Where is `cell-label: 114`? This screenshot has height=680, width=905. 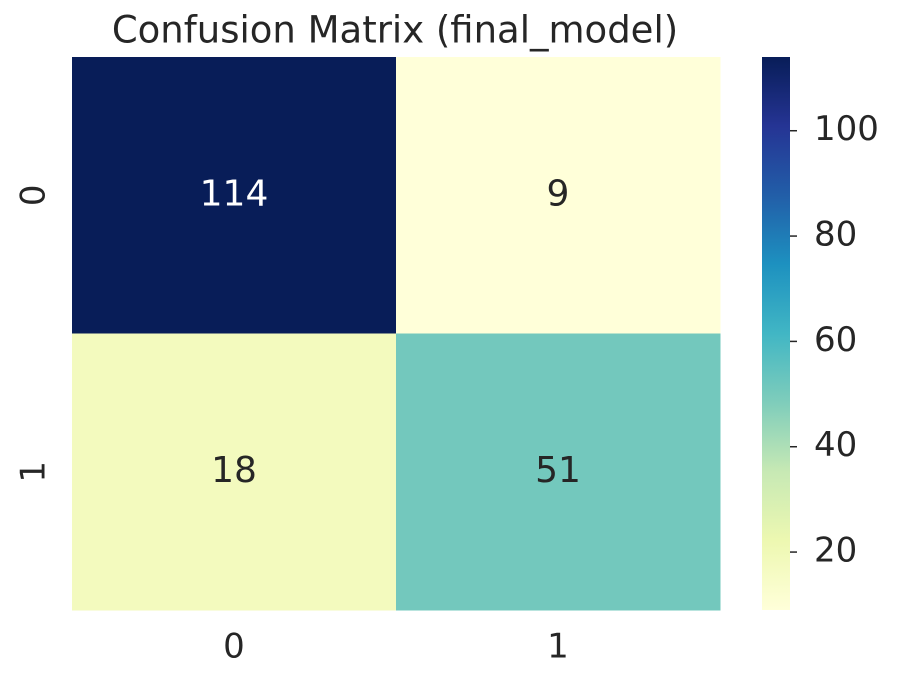
cell-label: 114 is located at coordinates (234, 193).